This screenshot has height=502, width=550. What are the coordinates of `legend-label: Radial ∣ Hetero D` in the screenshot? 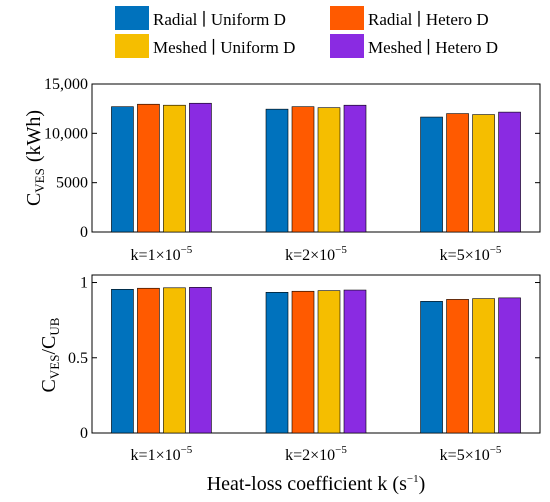 It's located at (428, 19).